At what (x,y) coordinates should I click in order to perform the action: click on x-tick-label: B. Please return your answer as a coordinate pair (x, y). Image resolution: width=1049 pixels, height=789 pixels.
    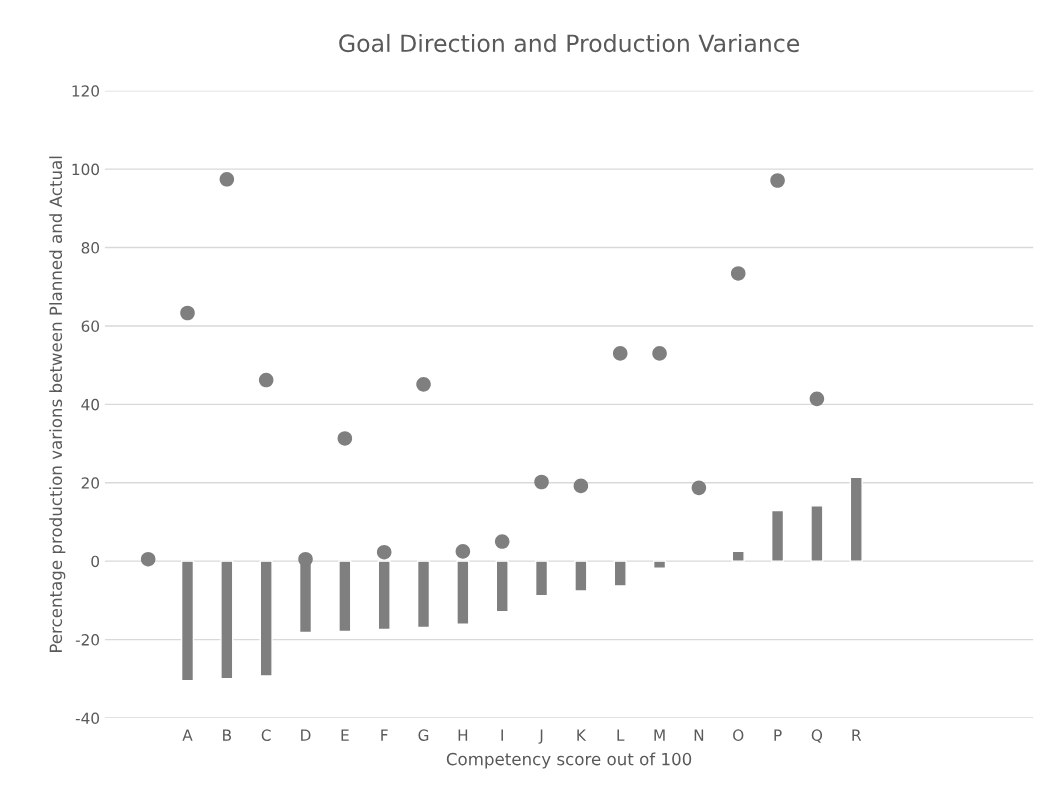
    Looking at the image, I should click on (227, 735).